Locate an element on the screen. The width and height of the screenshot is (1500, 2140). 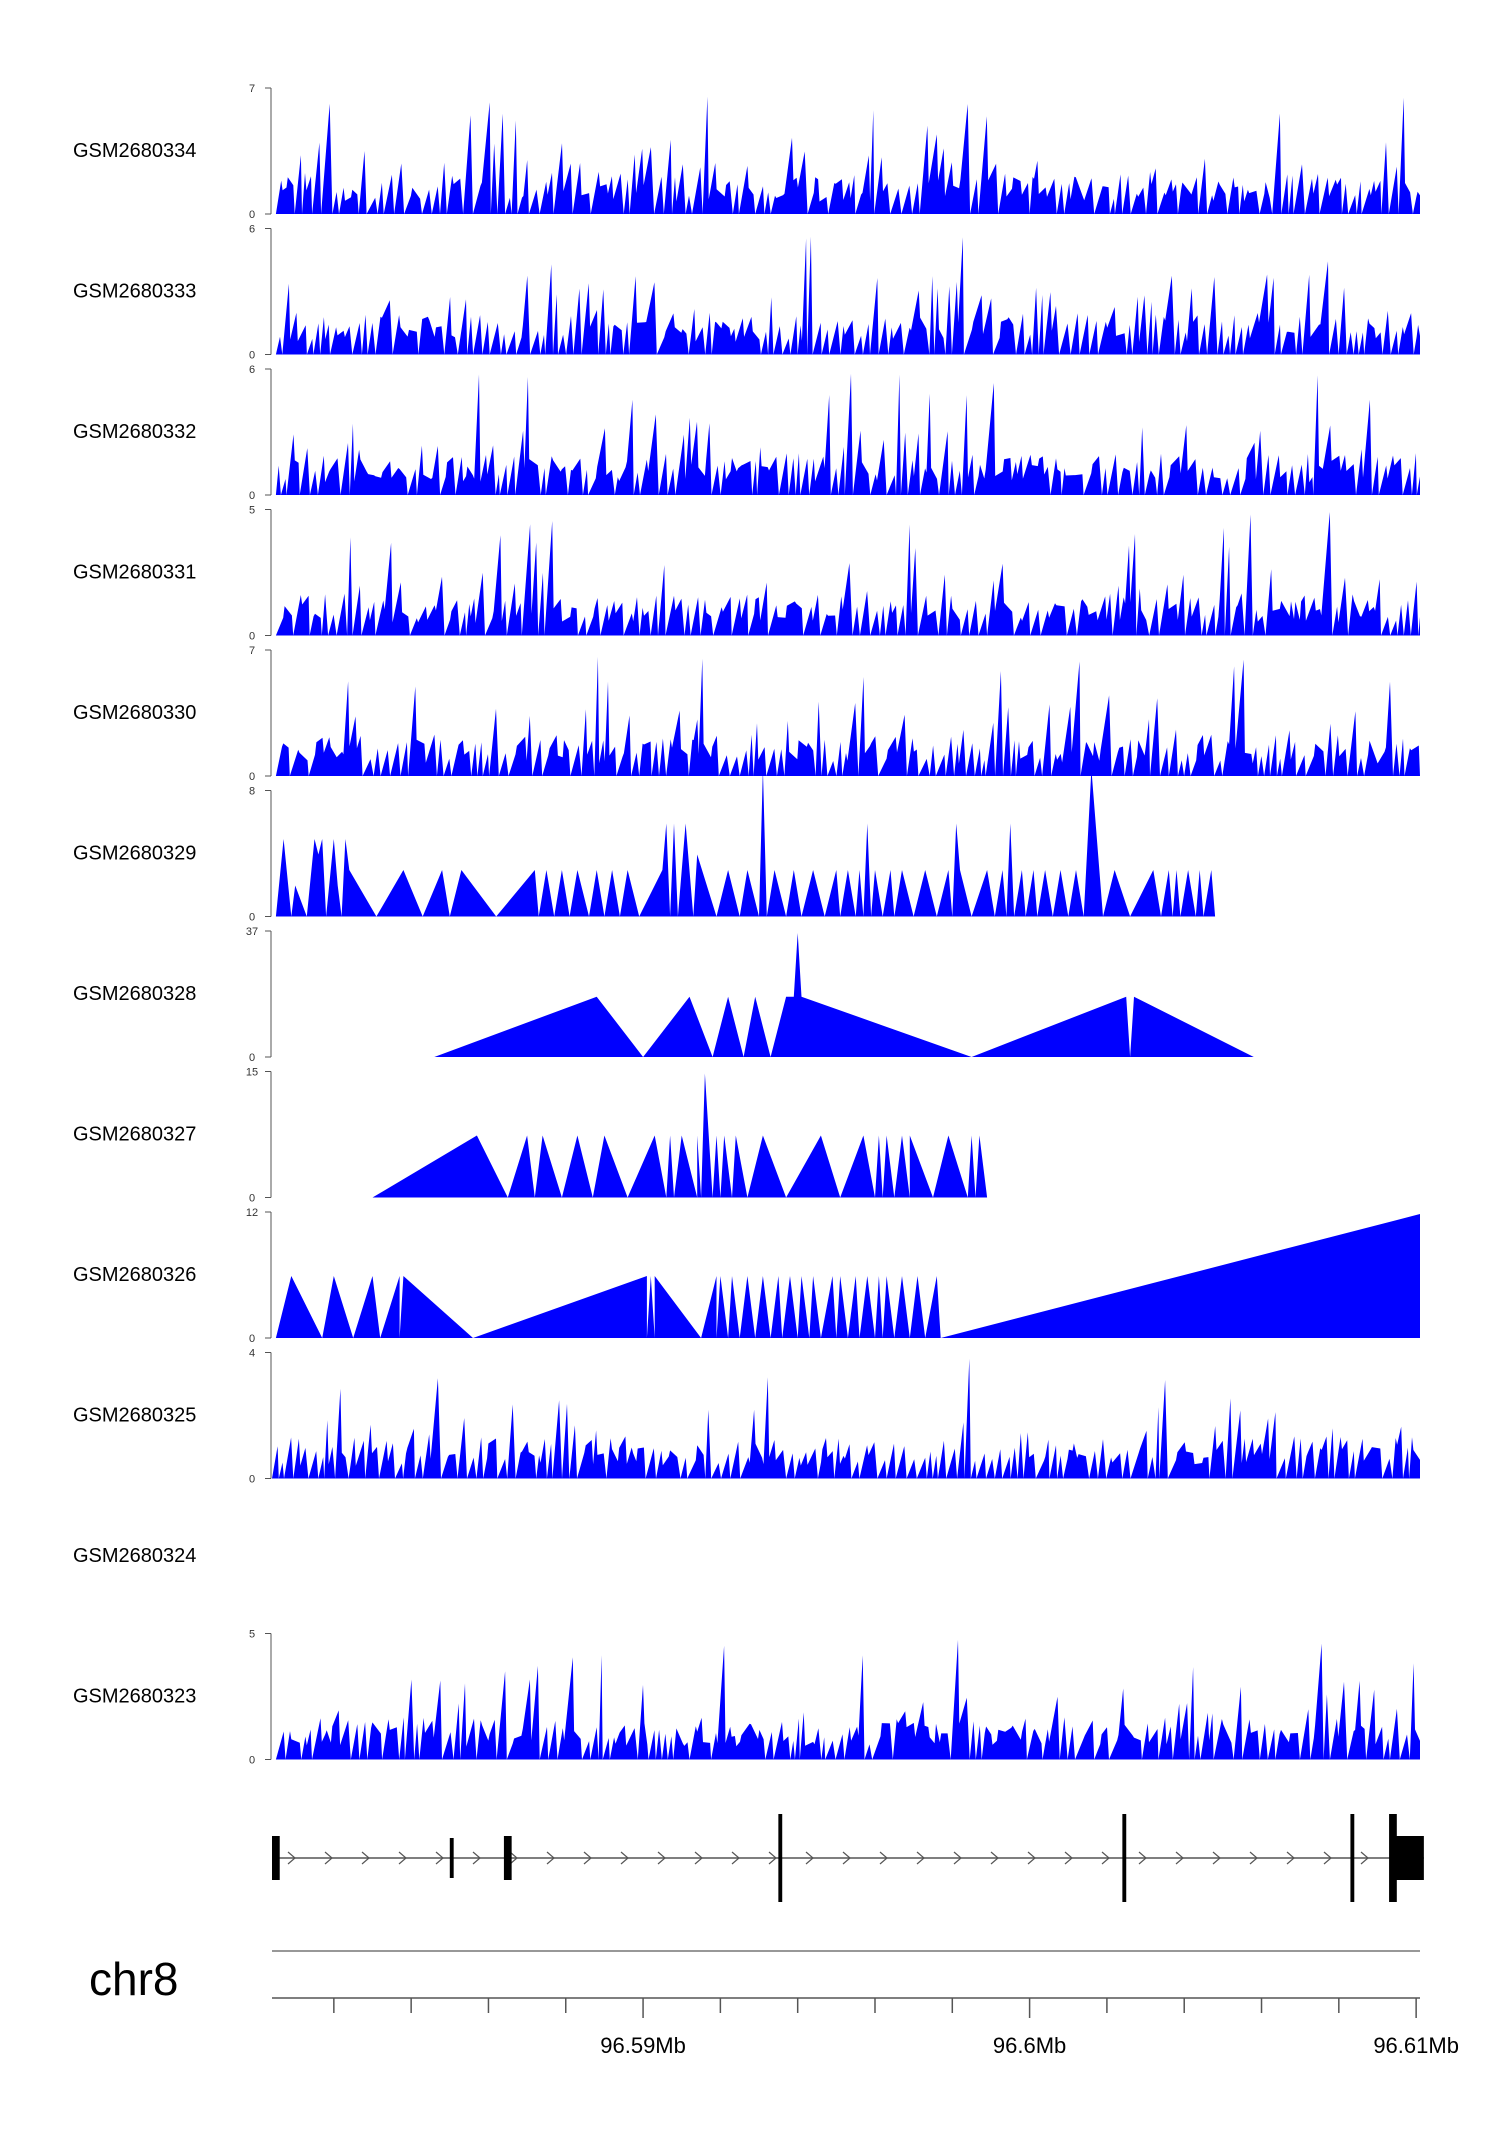
track-GSM2680323: GSM2680323 5 0 is located at coordinates (746, 1698).